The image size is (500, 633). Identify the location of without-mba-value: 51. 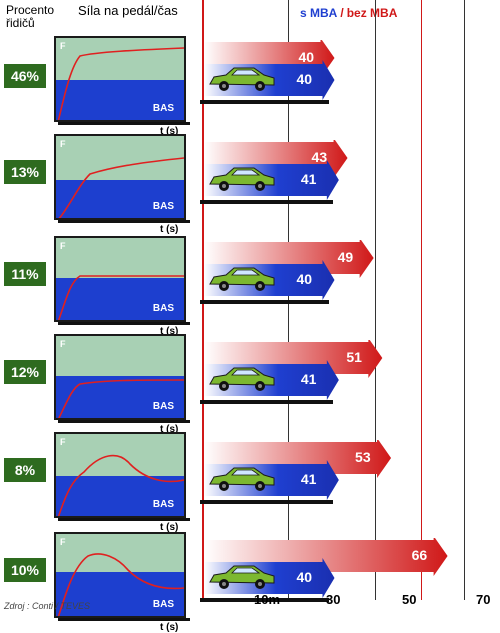
(354, 357).